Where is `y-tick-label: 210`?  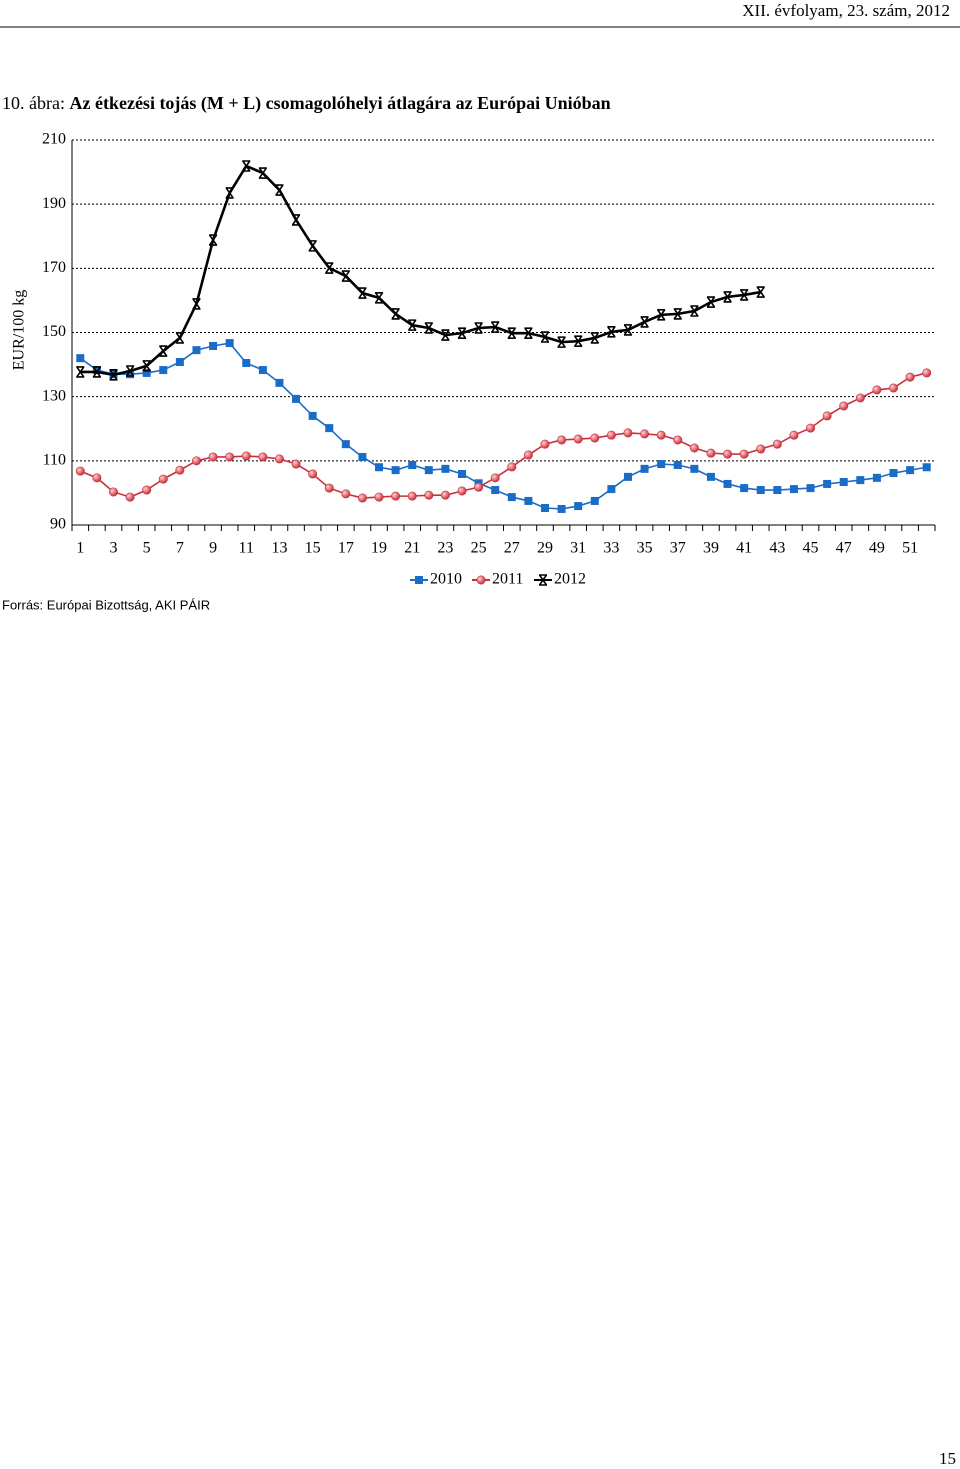
y-tick-label: 210 is located at coordinates (54, 139).